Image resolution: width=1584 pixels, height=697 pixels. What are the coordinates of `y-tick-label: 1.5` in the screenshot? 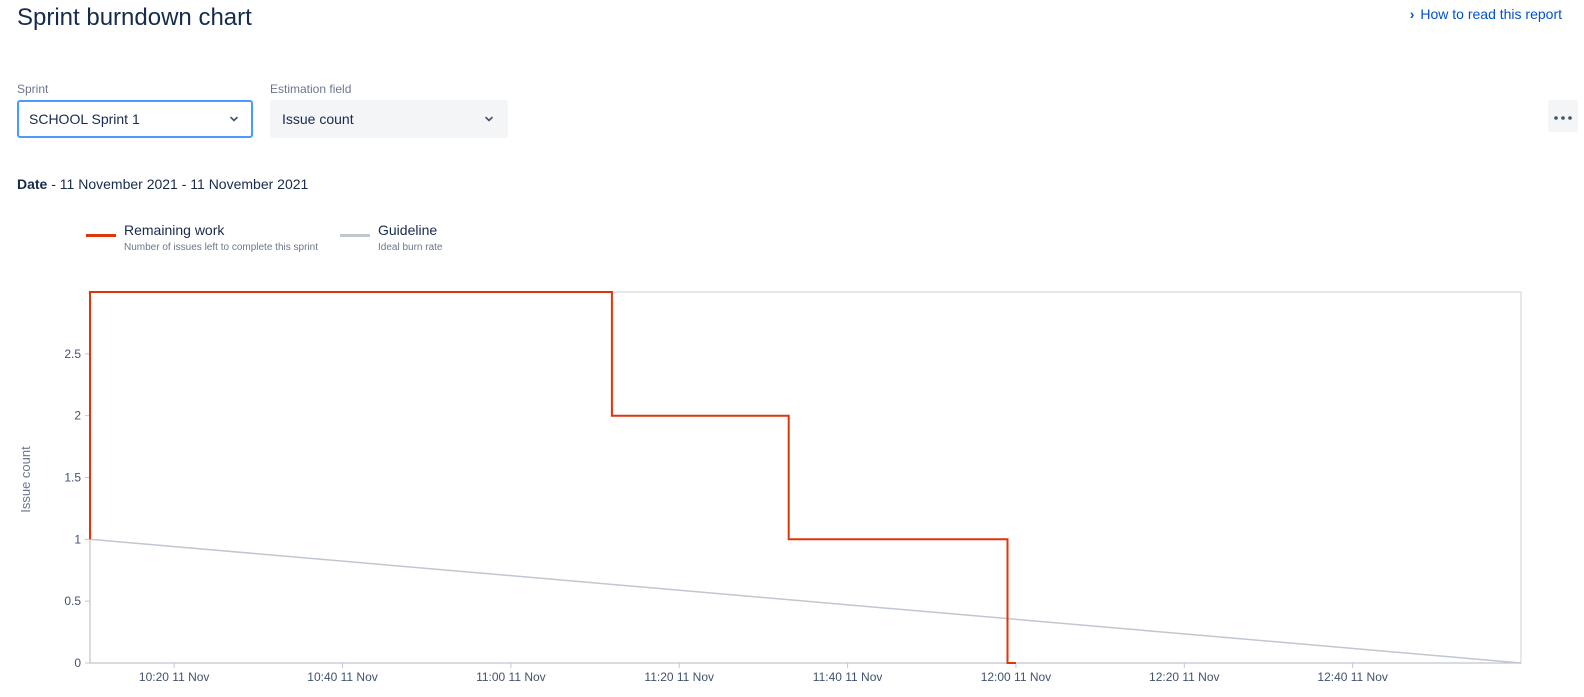 It's located at (72, 478).